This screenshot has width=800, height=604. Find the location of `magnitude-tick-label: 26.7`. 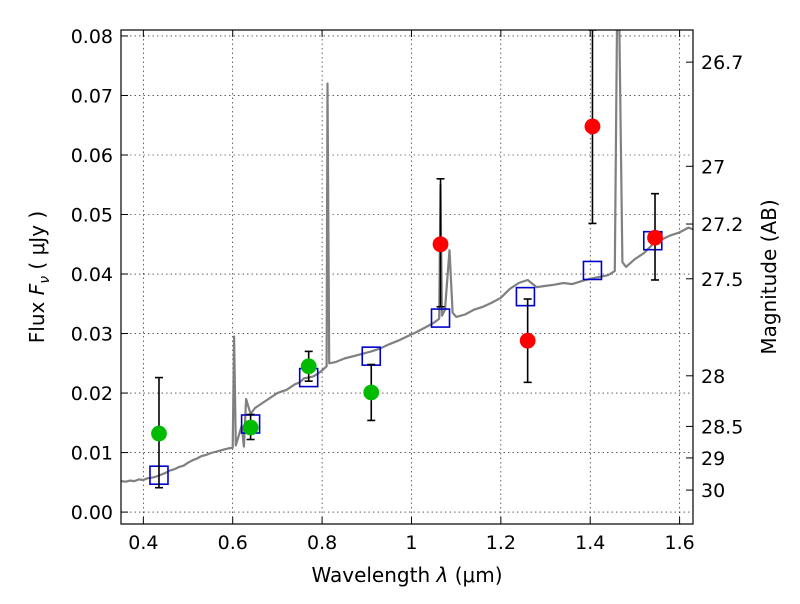

magnitude-tick-label: 26.7 is located at coordinates (722, 63).